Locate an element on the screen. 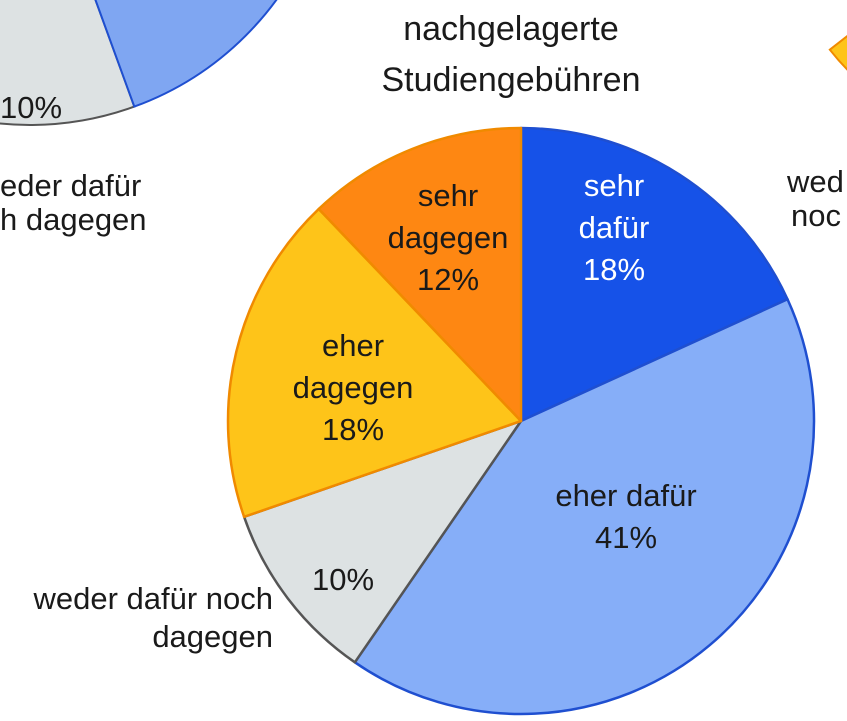 This screenshot has height=721, width=847. pie-category-label: dafür is located at coordinates (614, 227).